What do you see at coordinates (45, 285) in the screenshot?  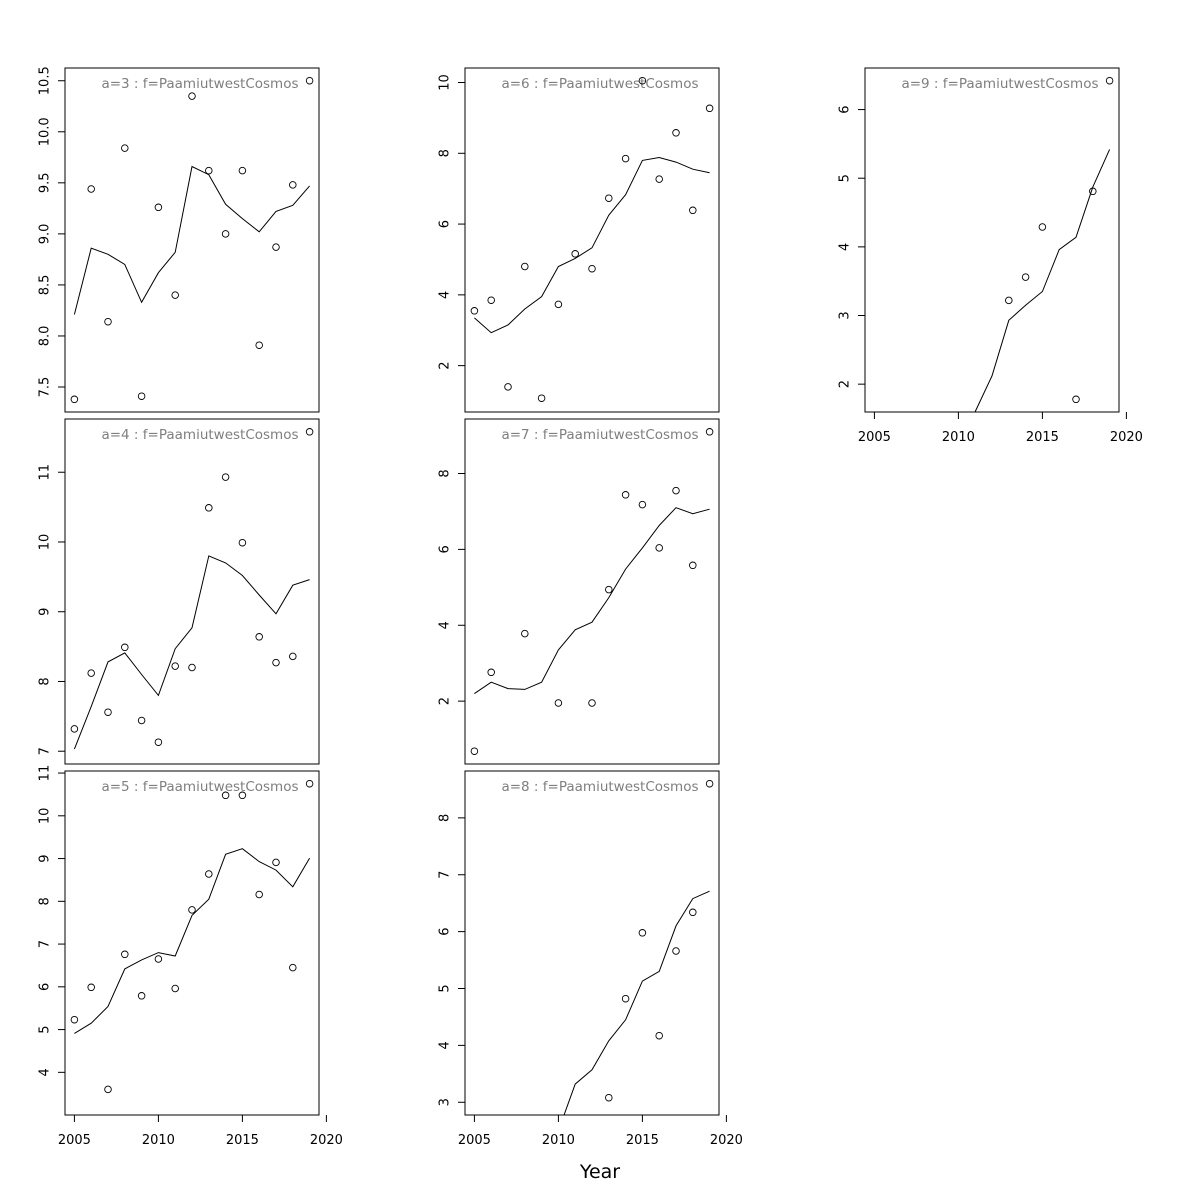 I see `y-tick-label: 8.5` at bounding box center [45, 285].